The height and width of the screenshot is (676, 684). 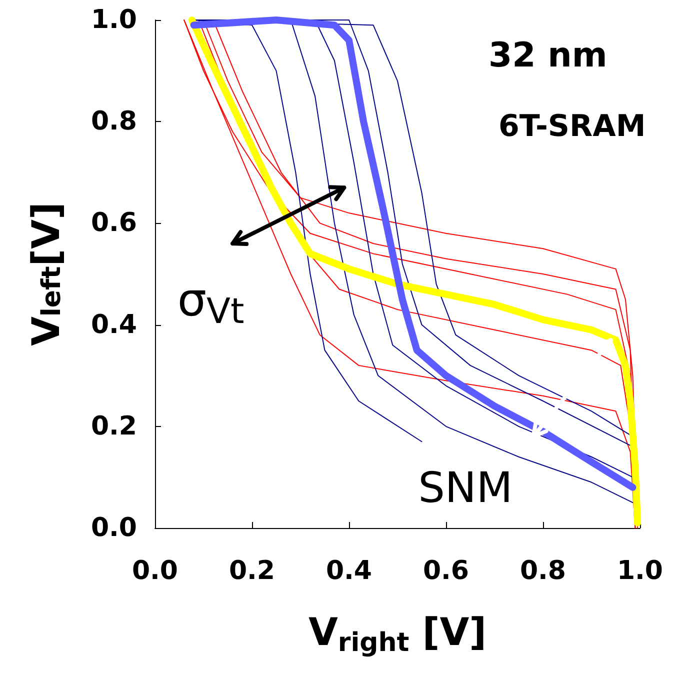 I want to click on x-tick-label: 0.2, so click(x=252, y=571).